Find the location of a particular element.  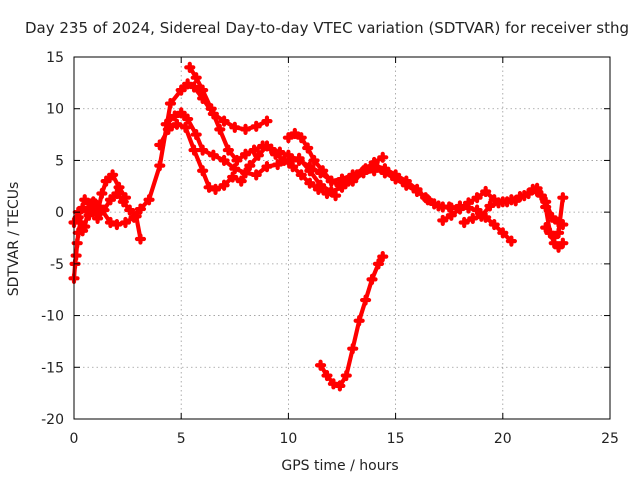

y-tick-label: -5 is located at coordinates (57, 265).